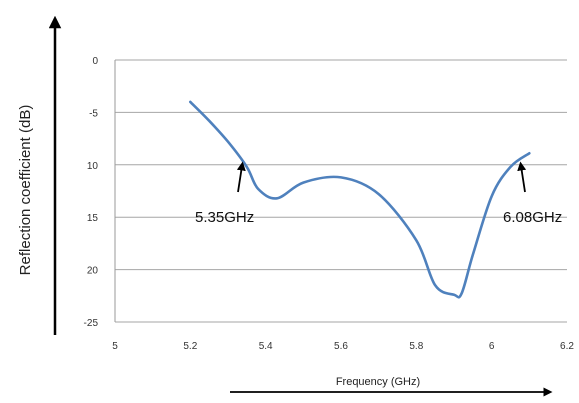 The image size is (579, 403). I want to click on y-axis-label: Reflection coefficient (dB), so click(25, 190).